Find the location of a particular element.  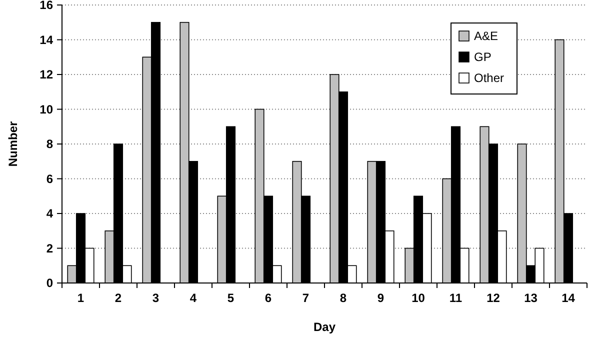

legend-label: GP is located at coordinates (483, 57).